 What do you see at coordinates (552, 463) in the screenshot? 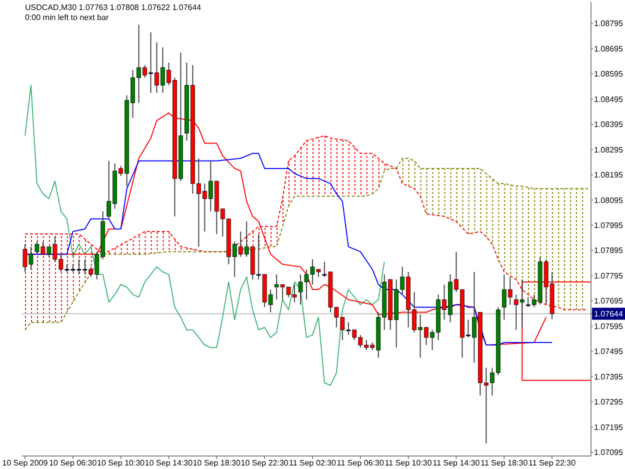
I see `x-tick-label: 11 Sep 22:30` at bounding box center [552, 463].